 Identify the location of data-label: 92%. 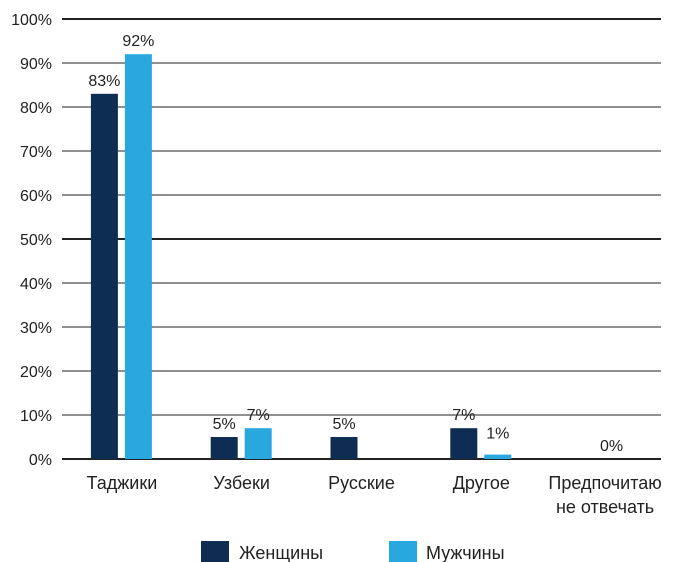
(138, 41).